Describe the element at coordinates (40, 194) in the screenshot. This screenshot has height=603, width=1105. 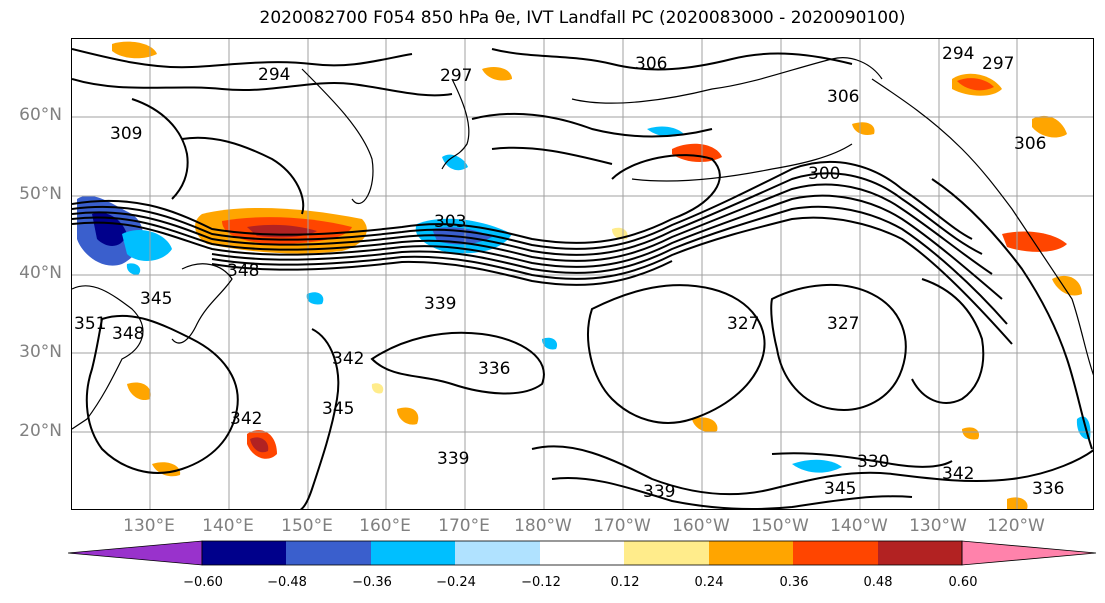
I see `lat-label-50n: 50°N` at that location.